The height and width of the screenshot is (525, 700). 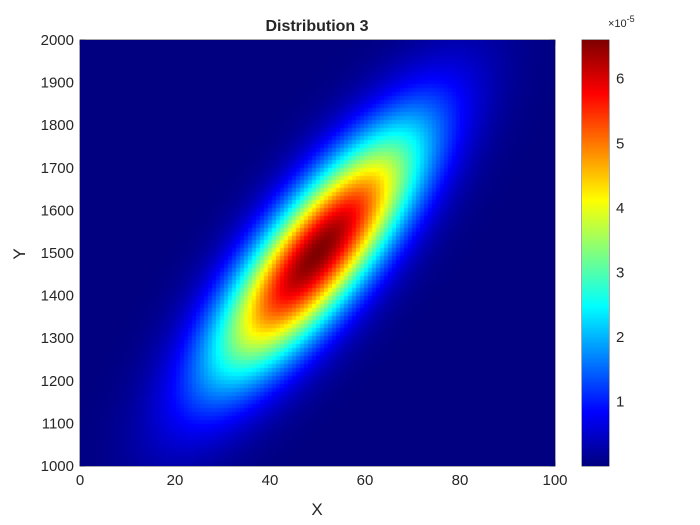 I want to click on y-tick-label: 1100, so click(x=58, y=423).